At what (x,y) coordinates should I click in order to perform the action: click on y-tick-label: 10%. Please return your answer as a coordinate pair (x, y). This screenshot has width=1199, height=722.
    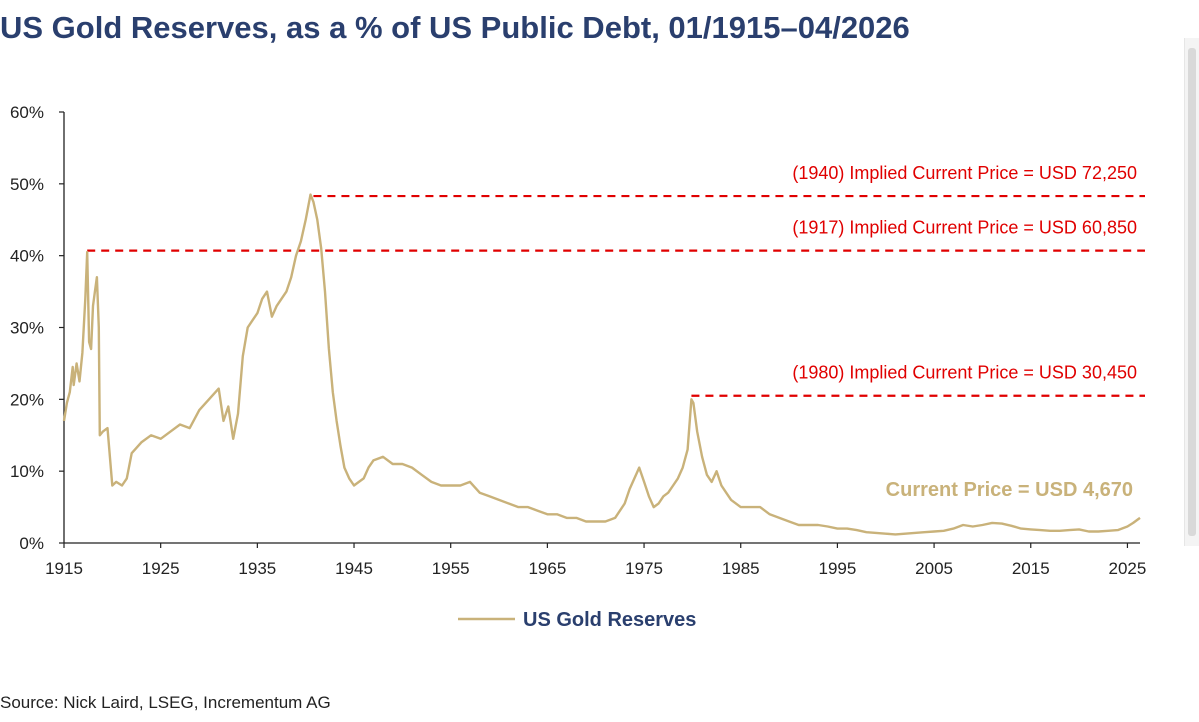
    Looking at the image, I should click on (27, 471).